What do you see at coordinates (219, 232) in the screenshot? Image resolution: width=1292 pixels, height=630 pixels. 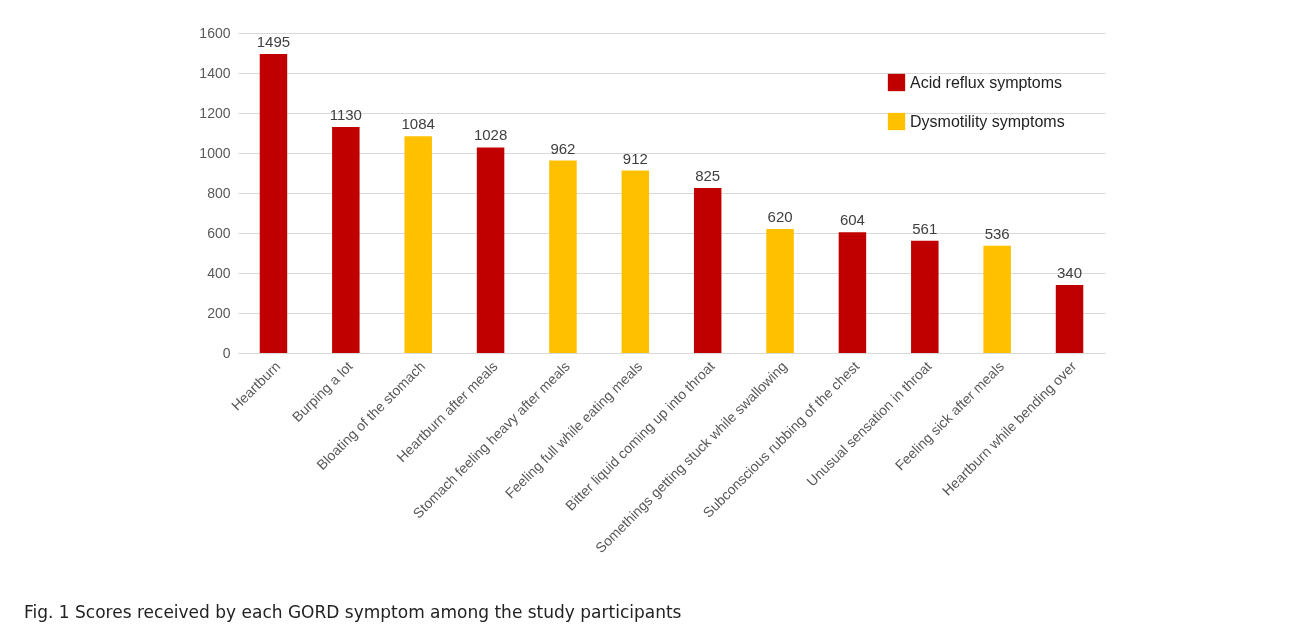 I see `y-tick-label: 600` at bounding box center [219, 232].